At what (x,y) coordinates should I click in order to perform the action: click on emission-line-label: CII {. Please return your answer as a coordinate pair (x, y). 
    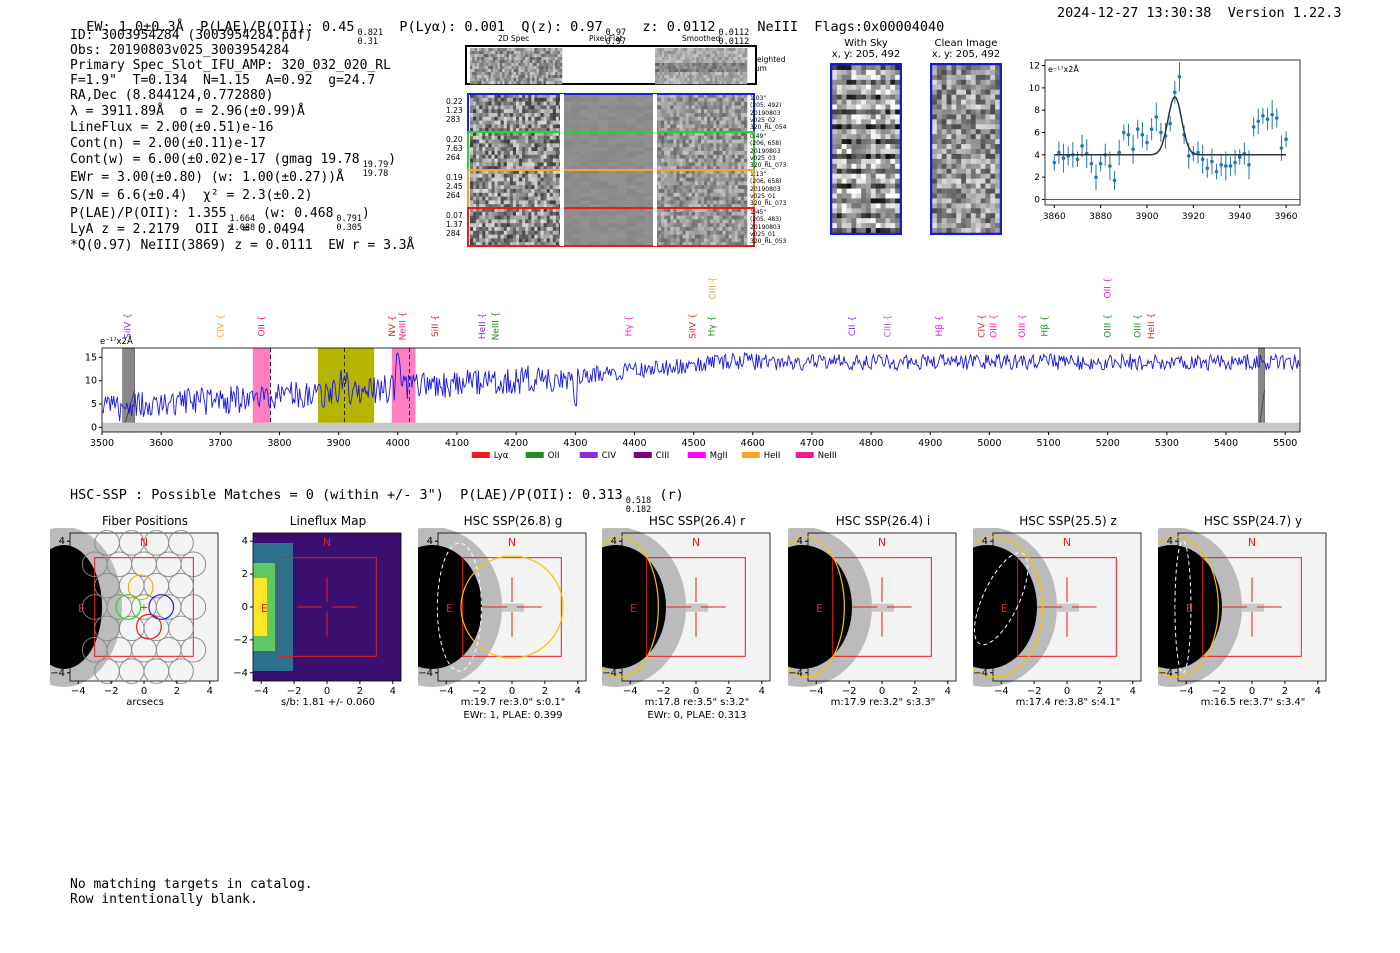
    Looking at the image, I should click on (853, 326).